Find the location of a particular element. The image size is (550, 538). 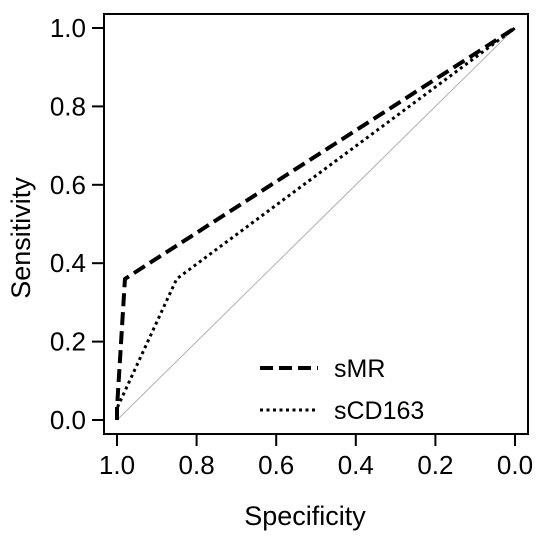

x-tick-label: 0.0 is located at coordinates (515, 465).